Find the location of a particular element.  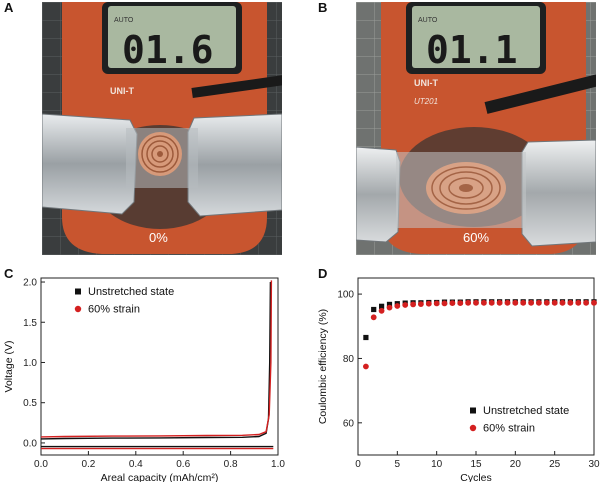

panel-letter-d: D is located at coordinates (323, 273).